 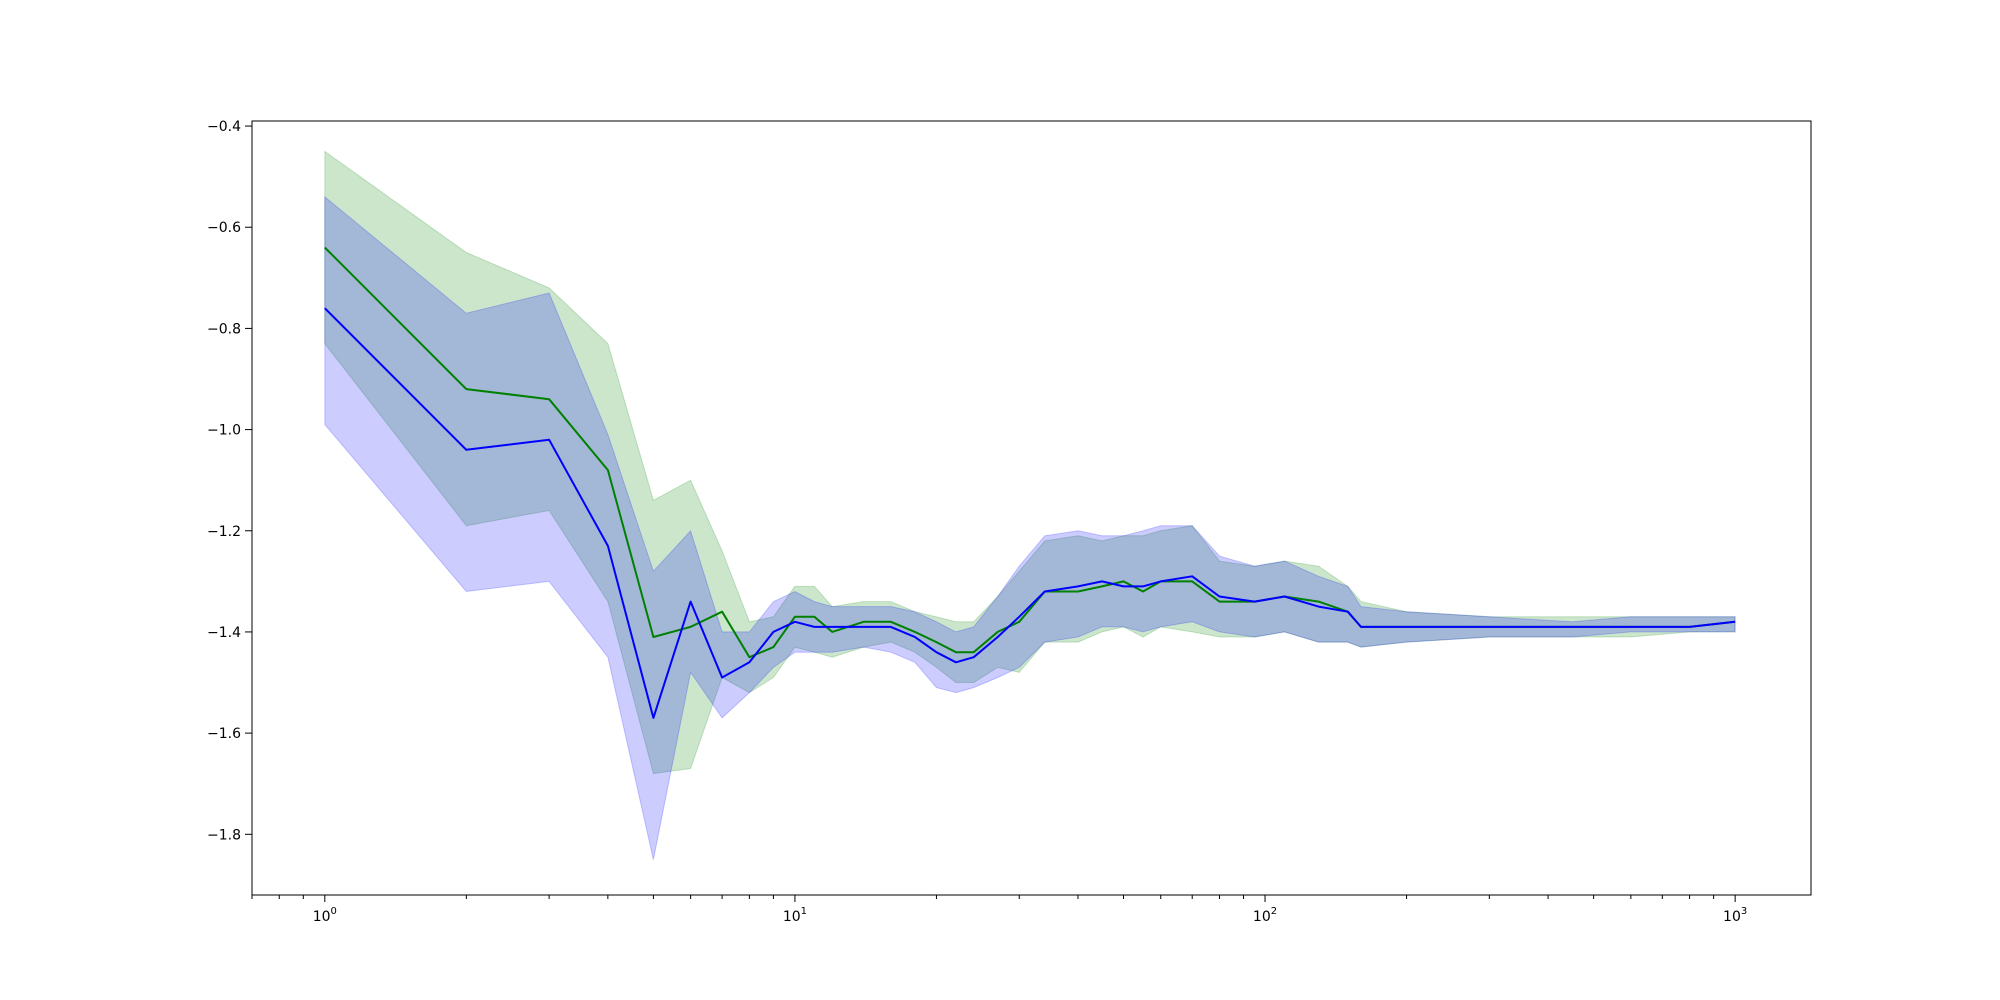 I want to click on x-tick-label: 10¹, so click(x=795, y=915).